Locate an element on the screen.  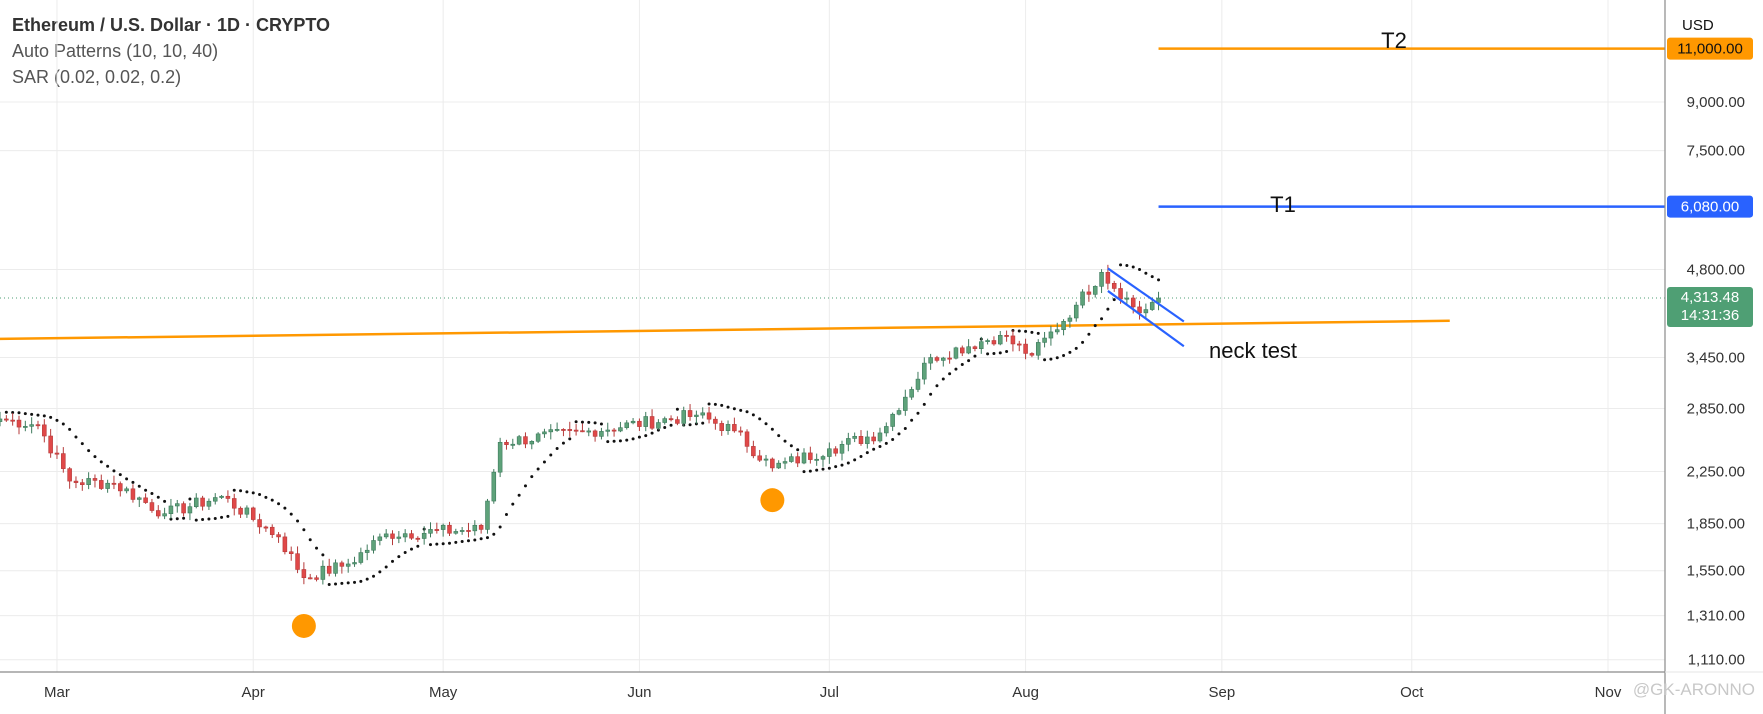
neckline is located at coordinates (725, 330).